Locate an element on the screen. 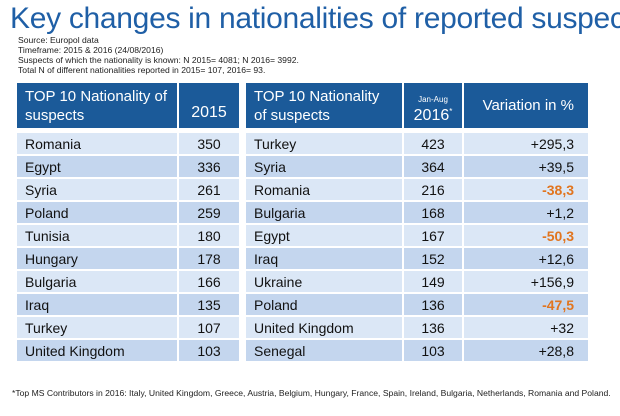  table-row: Bulgaria 166 is located at coordinates (128, 282).